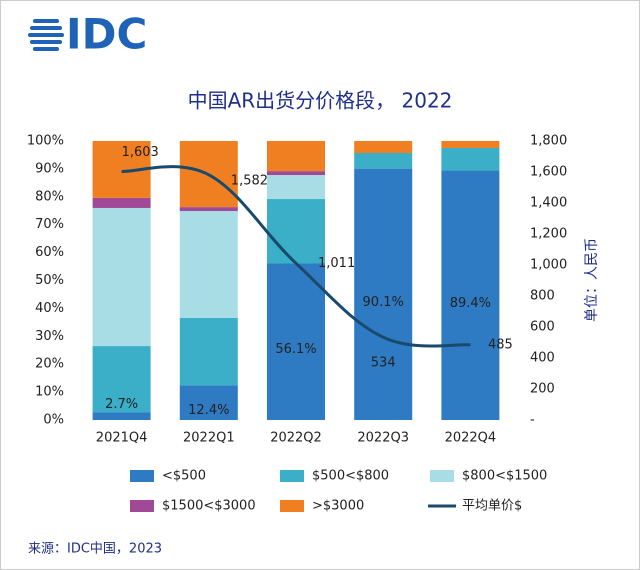  I want to click on y-tick-label: 0%, so click(53, 420).